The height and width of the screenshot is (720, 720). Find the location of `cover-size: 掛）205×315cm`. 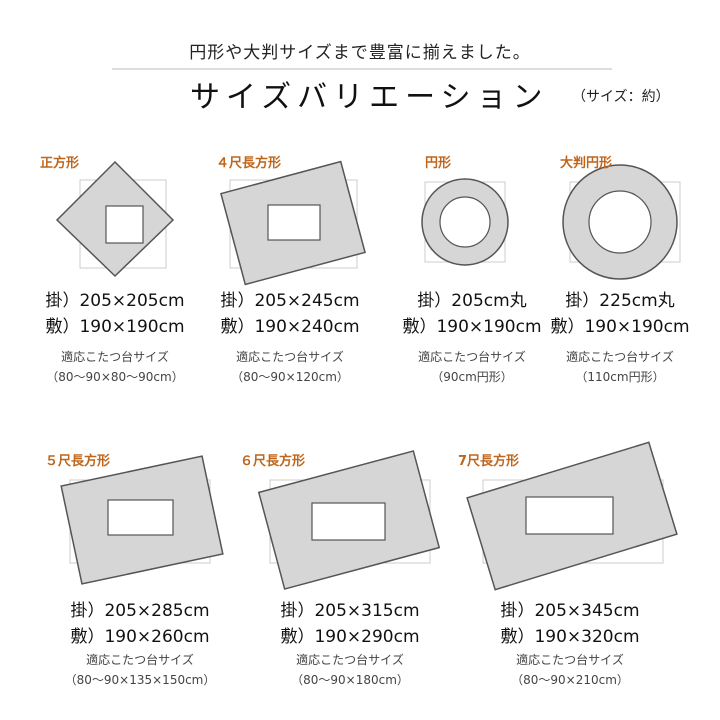

cover-size: 掛）205×315cm is located at coordinates (350, 611).